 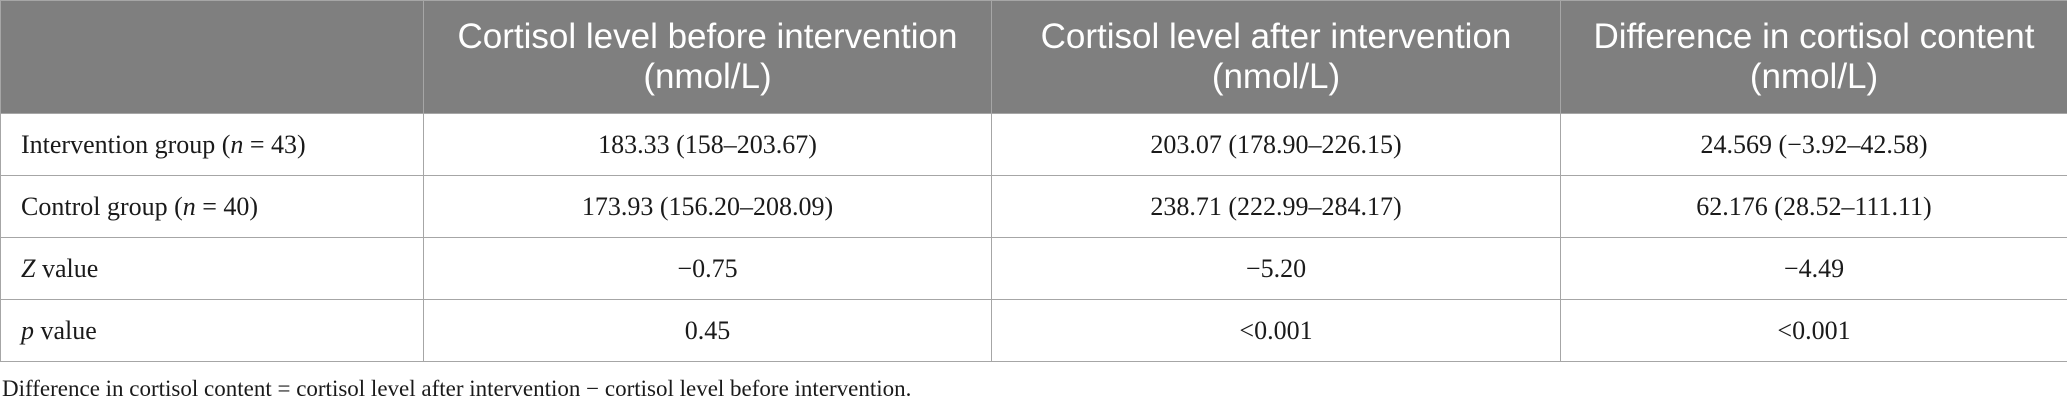 What do you see at coordinates (707, 268) in the screenshot?
I see `table-cell: −0.75` at bounding box center [707, 268].